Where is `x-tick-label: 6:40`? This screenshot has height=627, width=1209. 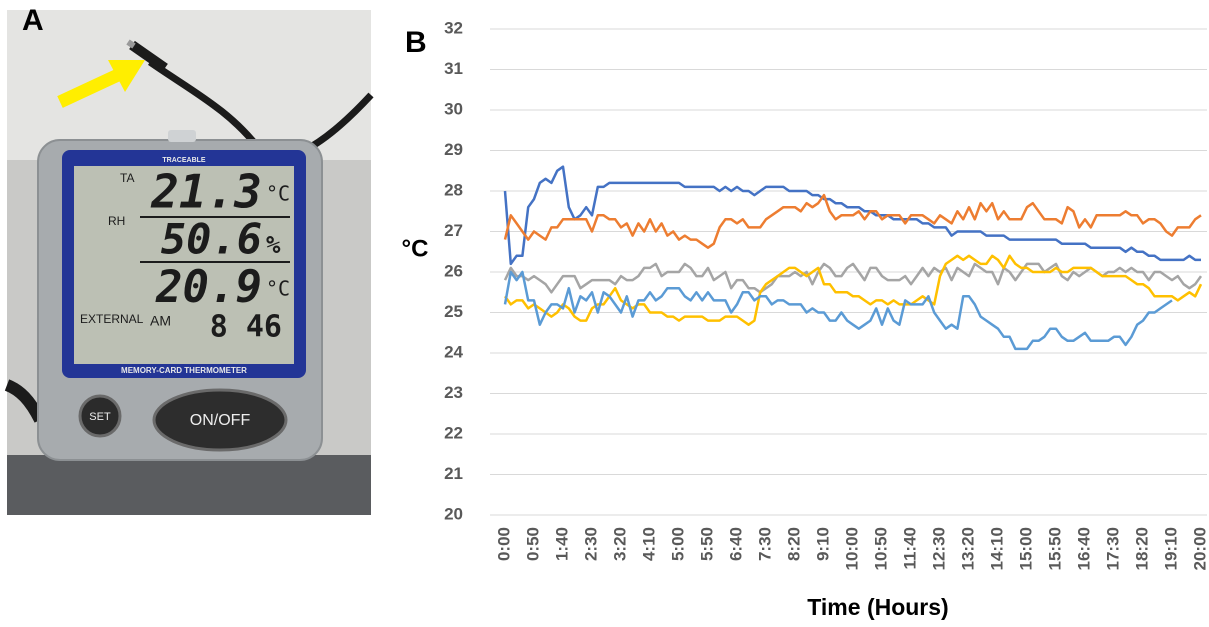 x-tick-label: 6:40 is located at coordinates (735, 544).